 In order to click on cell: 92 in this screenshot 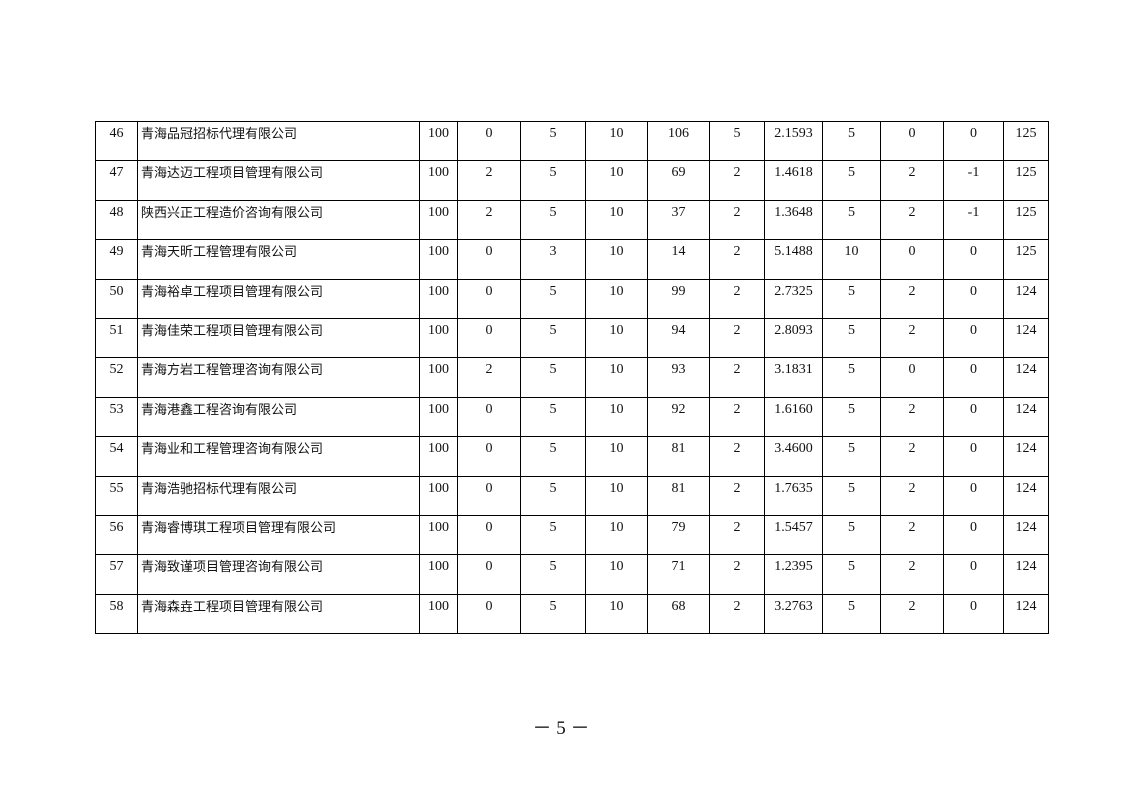, I will do `click(678, 417)`.